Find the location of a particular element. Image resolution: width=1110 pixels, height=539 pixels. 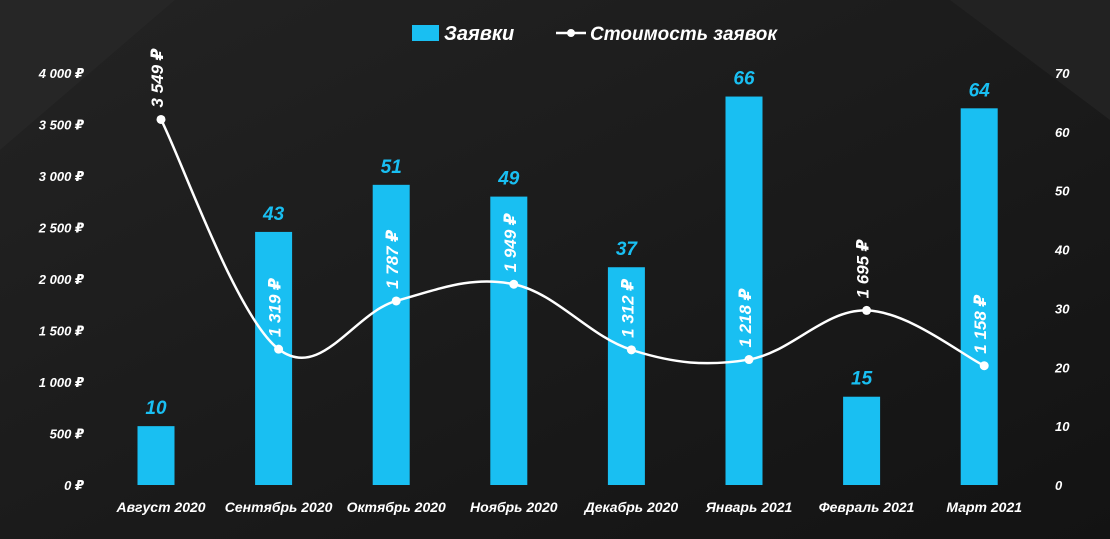

y-left-tick-label: 1 500 ₽ is located at coordinates (62, 331).